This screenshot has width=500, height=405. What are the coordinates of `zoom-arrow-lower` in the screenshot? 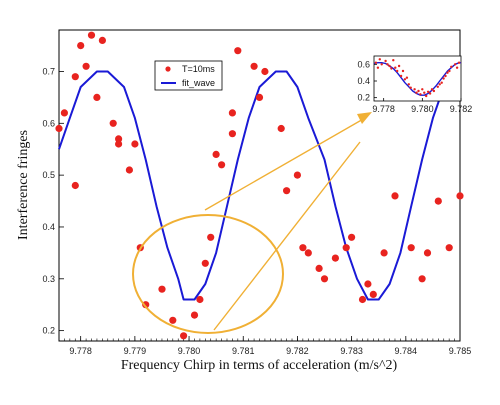 It's located at (287, 236).